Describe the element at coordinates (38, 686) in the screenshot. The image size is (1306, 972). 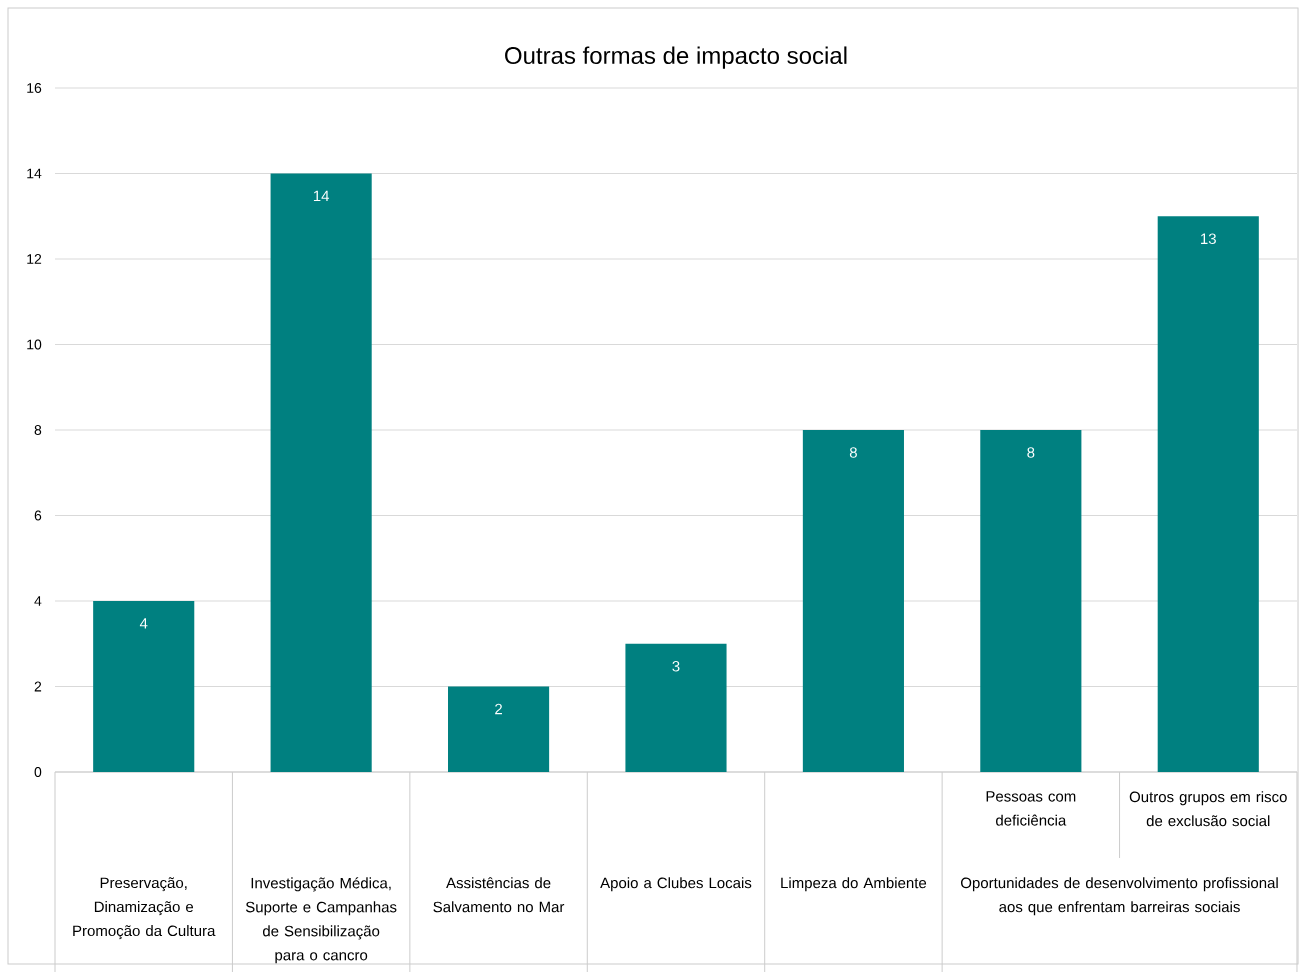
I see `y-tick-label: 2` at that location.